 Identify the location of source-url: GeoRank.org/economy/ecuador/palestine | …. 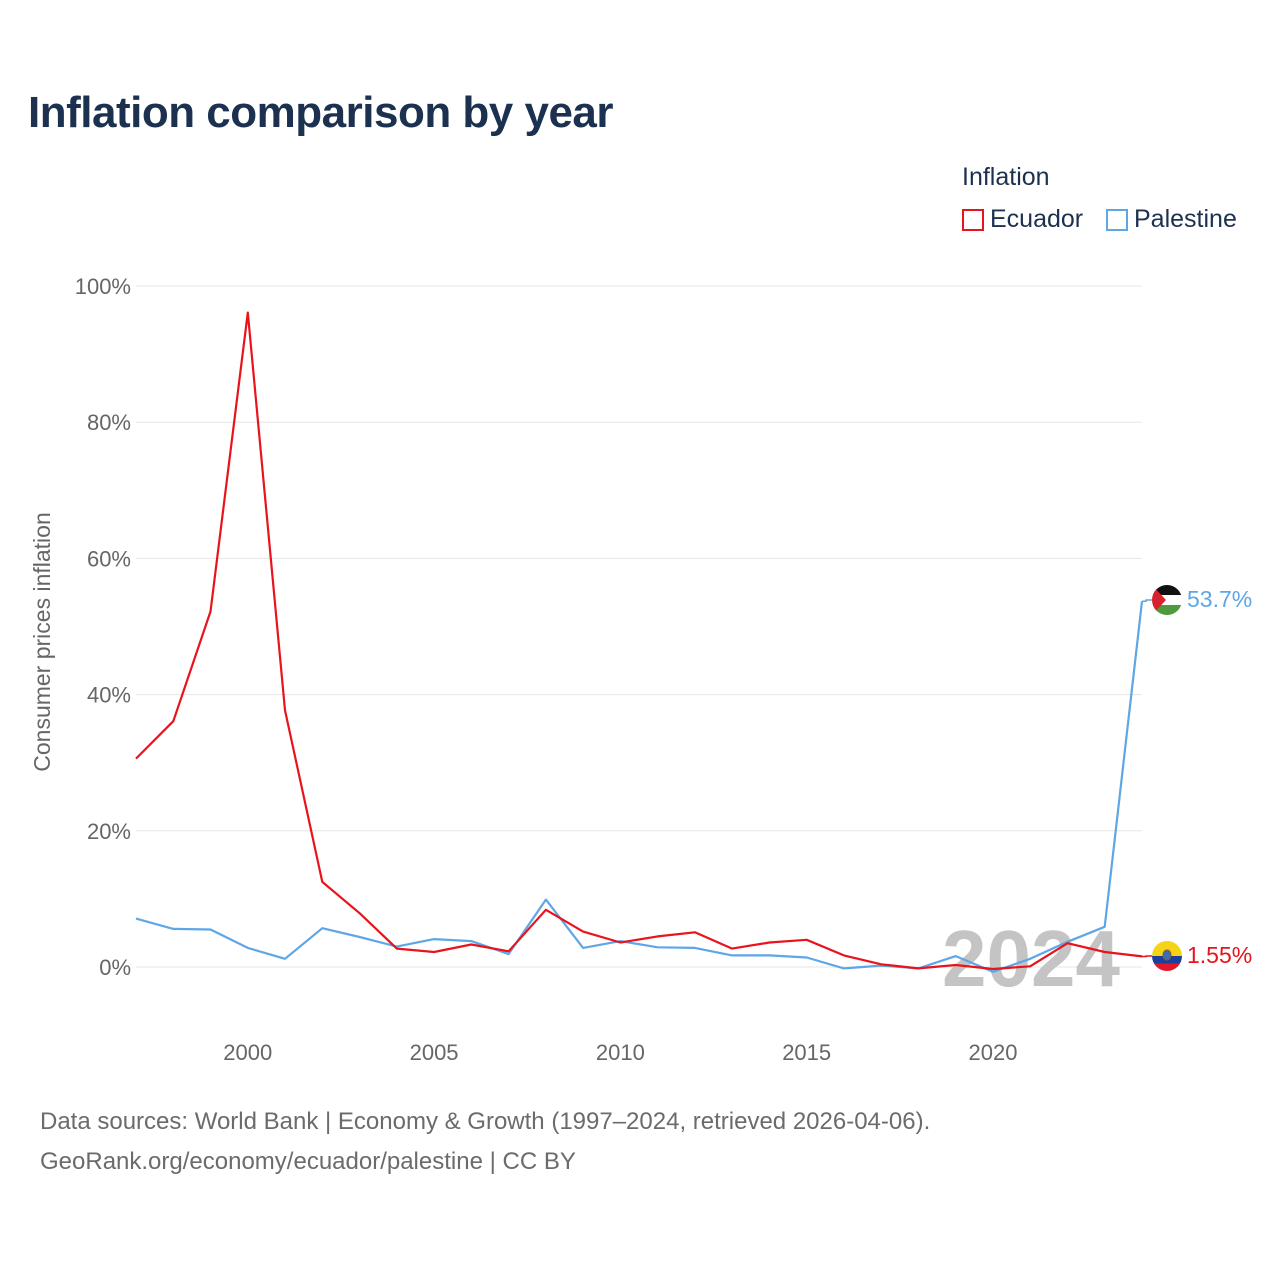
(308, 1161).